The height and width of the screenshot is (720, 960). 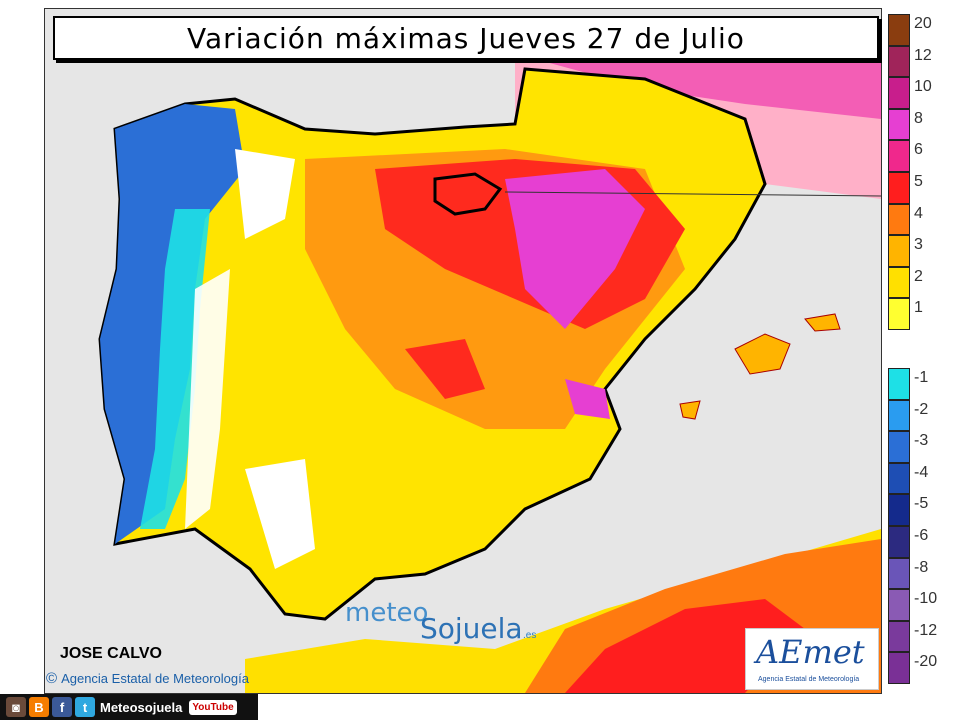 I want to click on aemet-wordmark: AEmet, so click(x=810, y=652).